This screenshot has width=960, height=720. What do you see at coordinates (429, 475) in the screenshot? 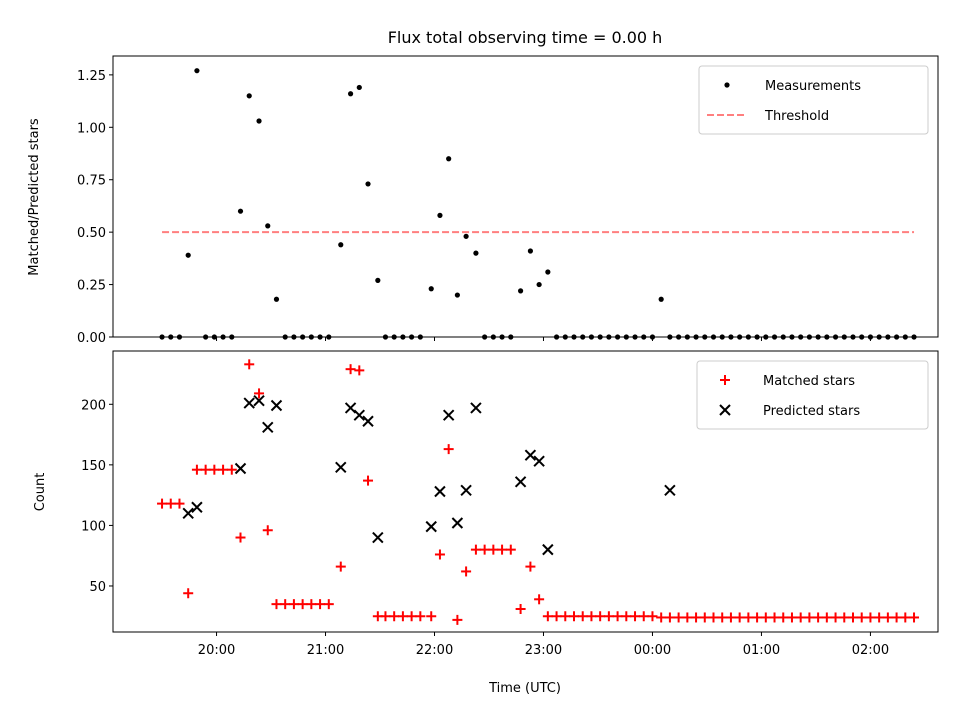
I see `series-predicted-stars` at bounding box center [429, 475].